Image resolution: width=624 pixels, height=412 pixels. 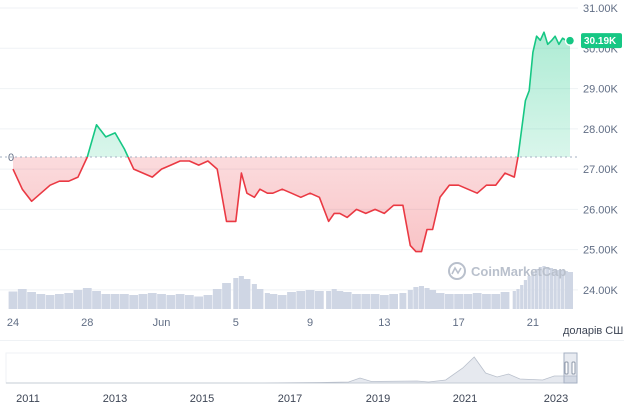 What do you see at coordinates (601, 291) in the screenshot?
I see `y-tick-label: 24.00K` at bounding box center [601, 291].